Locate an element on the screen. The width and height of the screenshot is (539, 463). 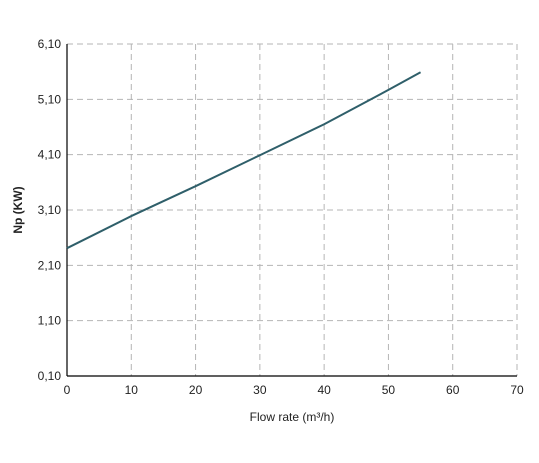
y-tick-label: 2,10 is located at coordinates (50, 265).